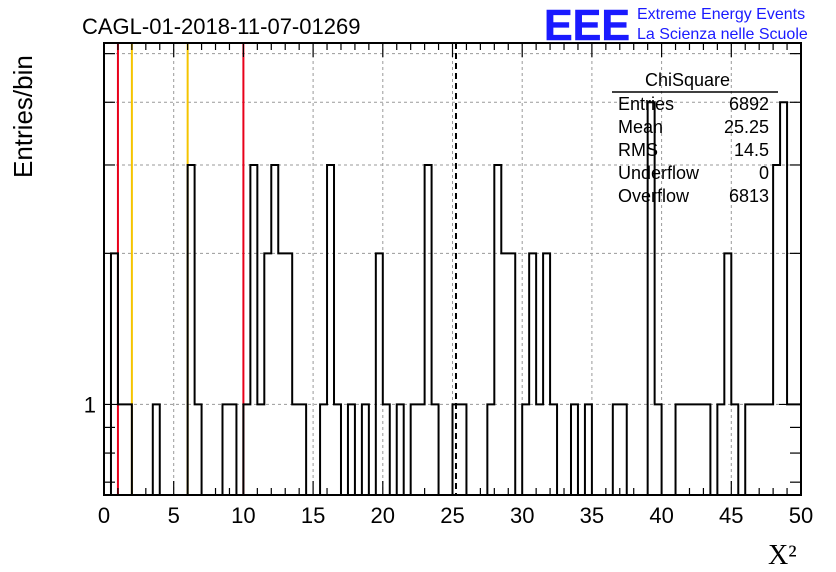 Image resolution: width=836 pixels, height=572 pixels. What do you see at coordinates (687, 80) in the screenshot?
I see `stats-title: ChiSquare` at bounding box center [687, 80].